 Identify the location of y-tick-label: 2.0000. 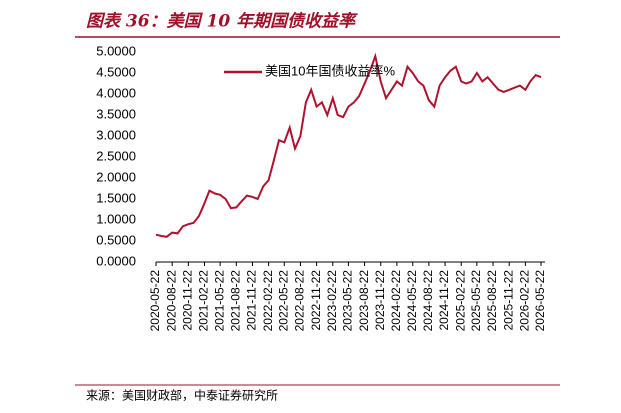
(116, 176).